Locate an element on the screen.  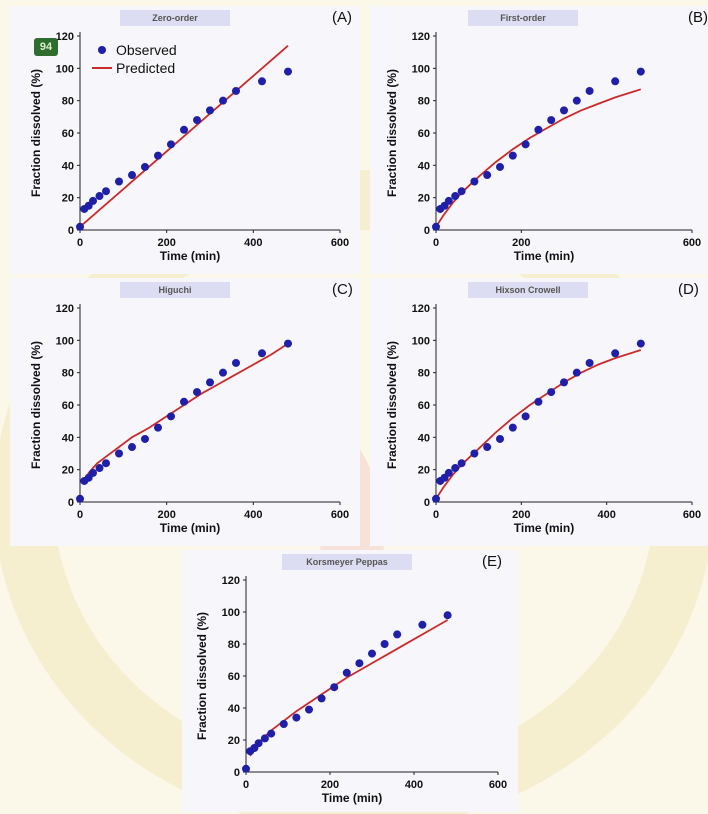
panel-e-title: Korsmeyer Peppas is located at coordinates (347, 562).